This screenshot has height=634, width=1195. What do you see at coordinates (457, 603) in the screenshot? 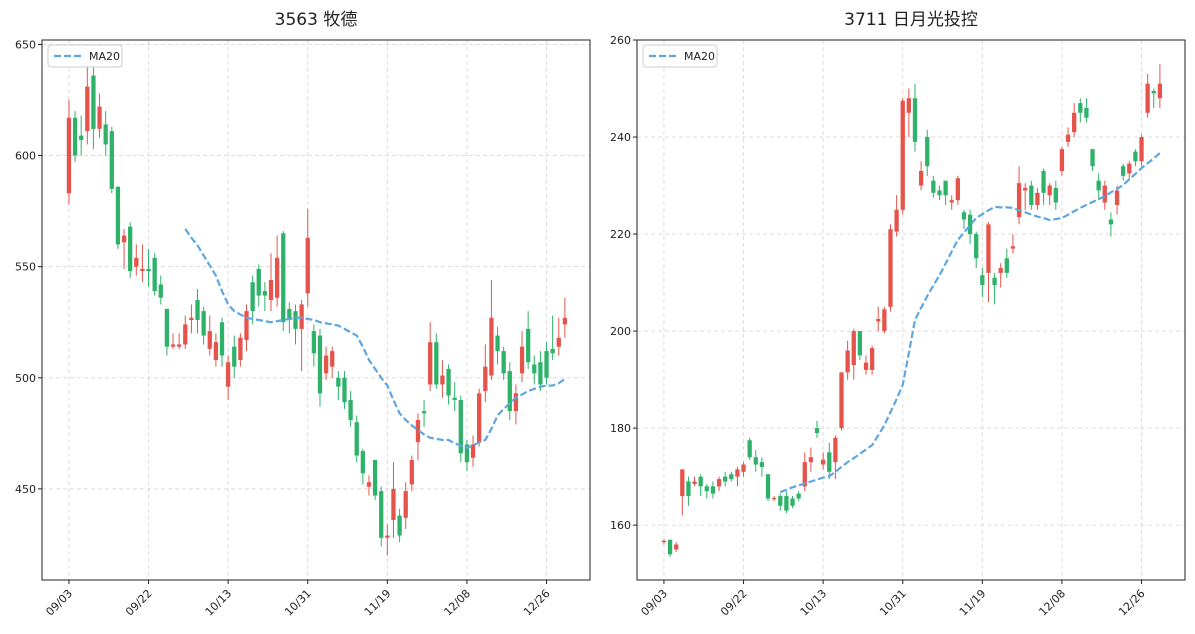
I see `x-tick-label: 12/08` at bounding box center [457, 603].